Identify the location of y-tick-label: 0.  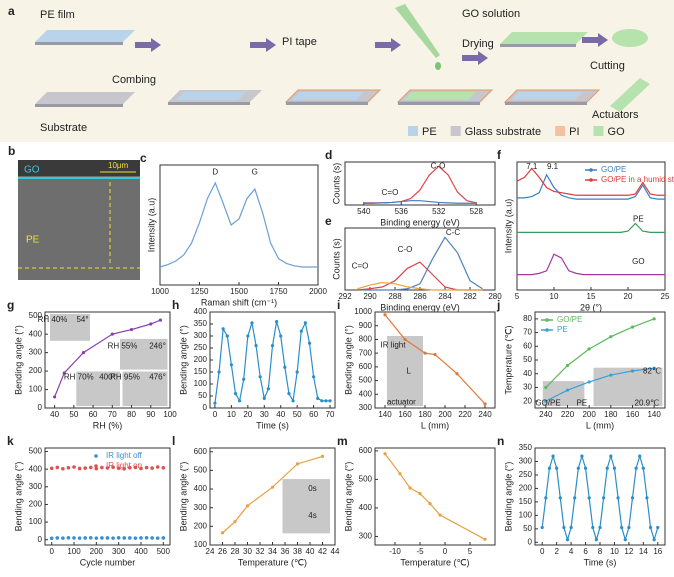
(530, 541).